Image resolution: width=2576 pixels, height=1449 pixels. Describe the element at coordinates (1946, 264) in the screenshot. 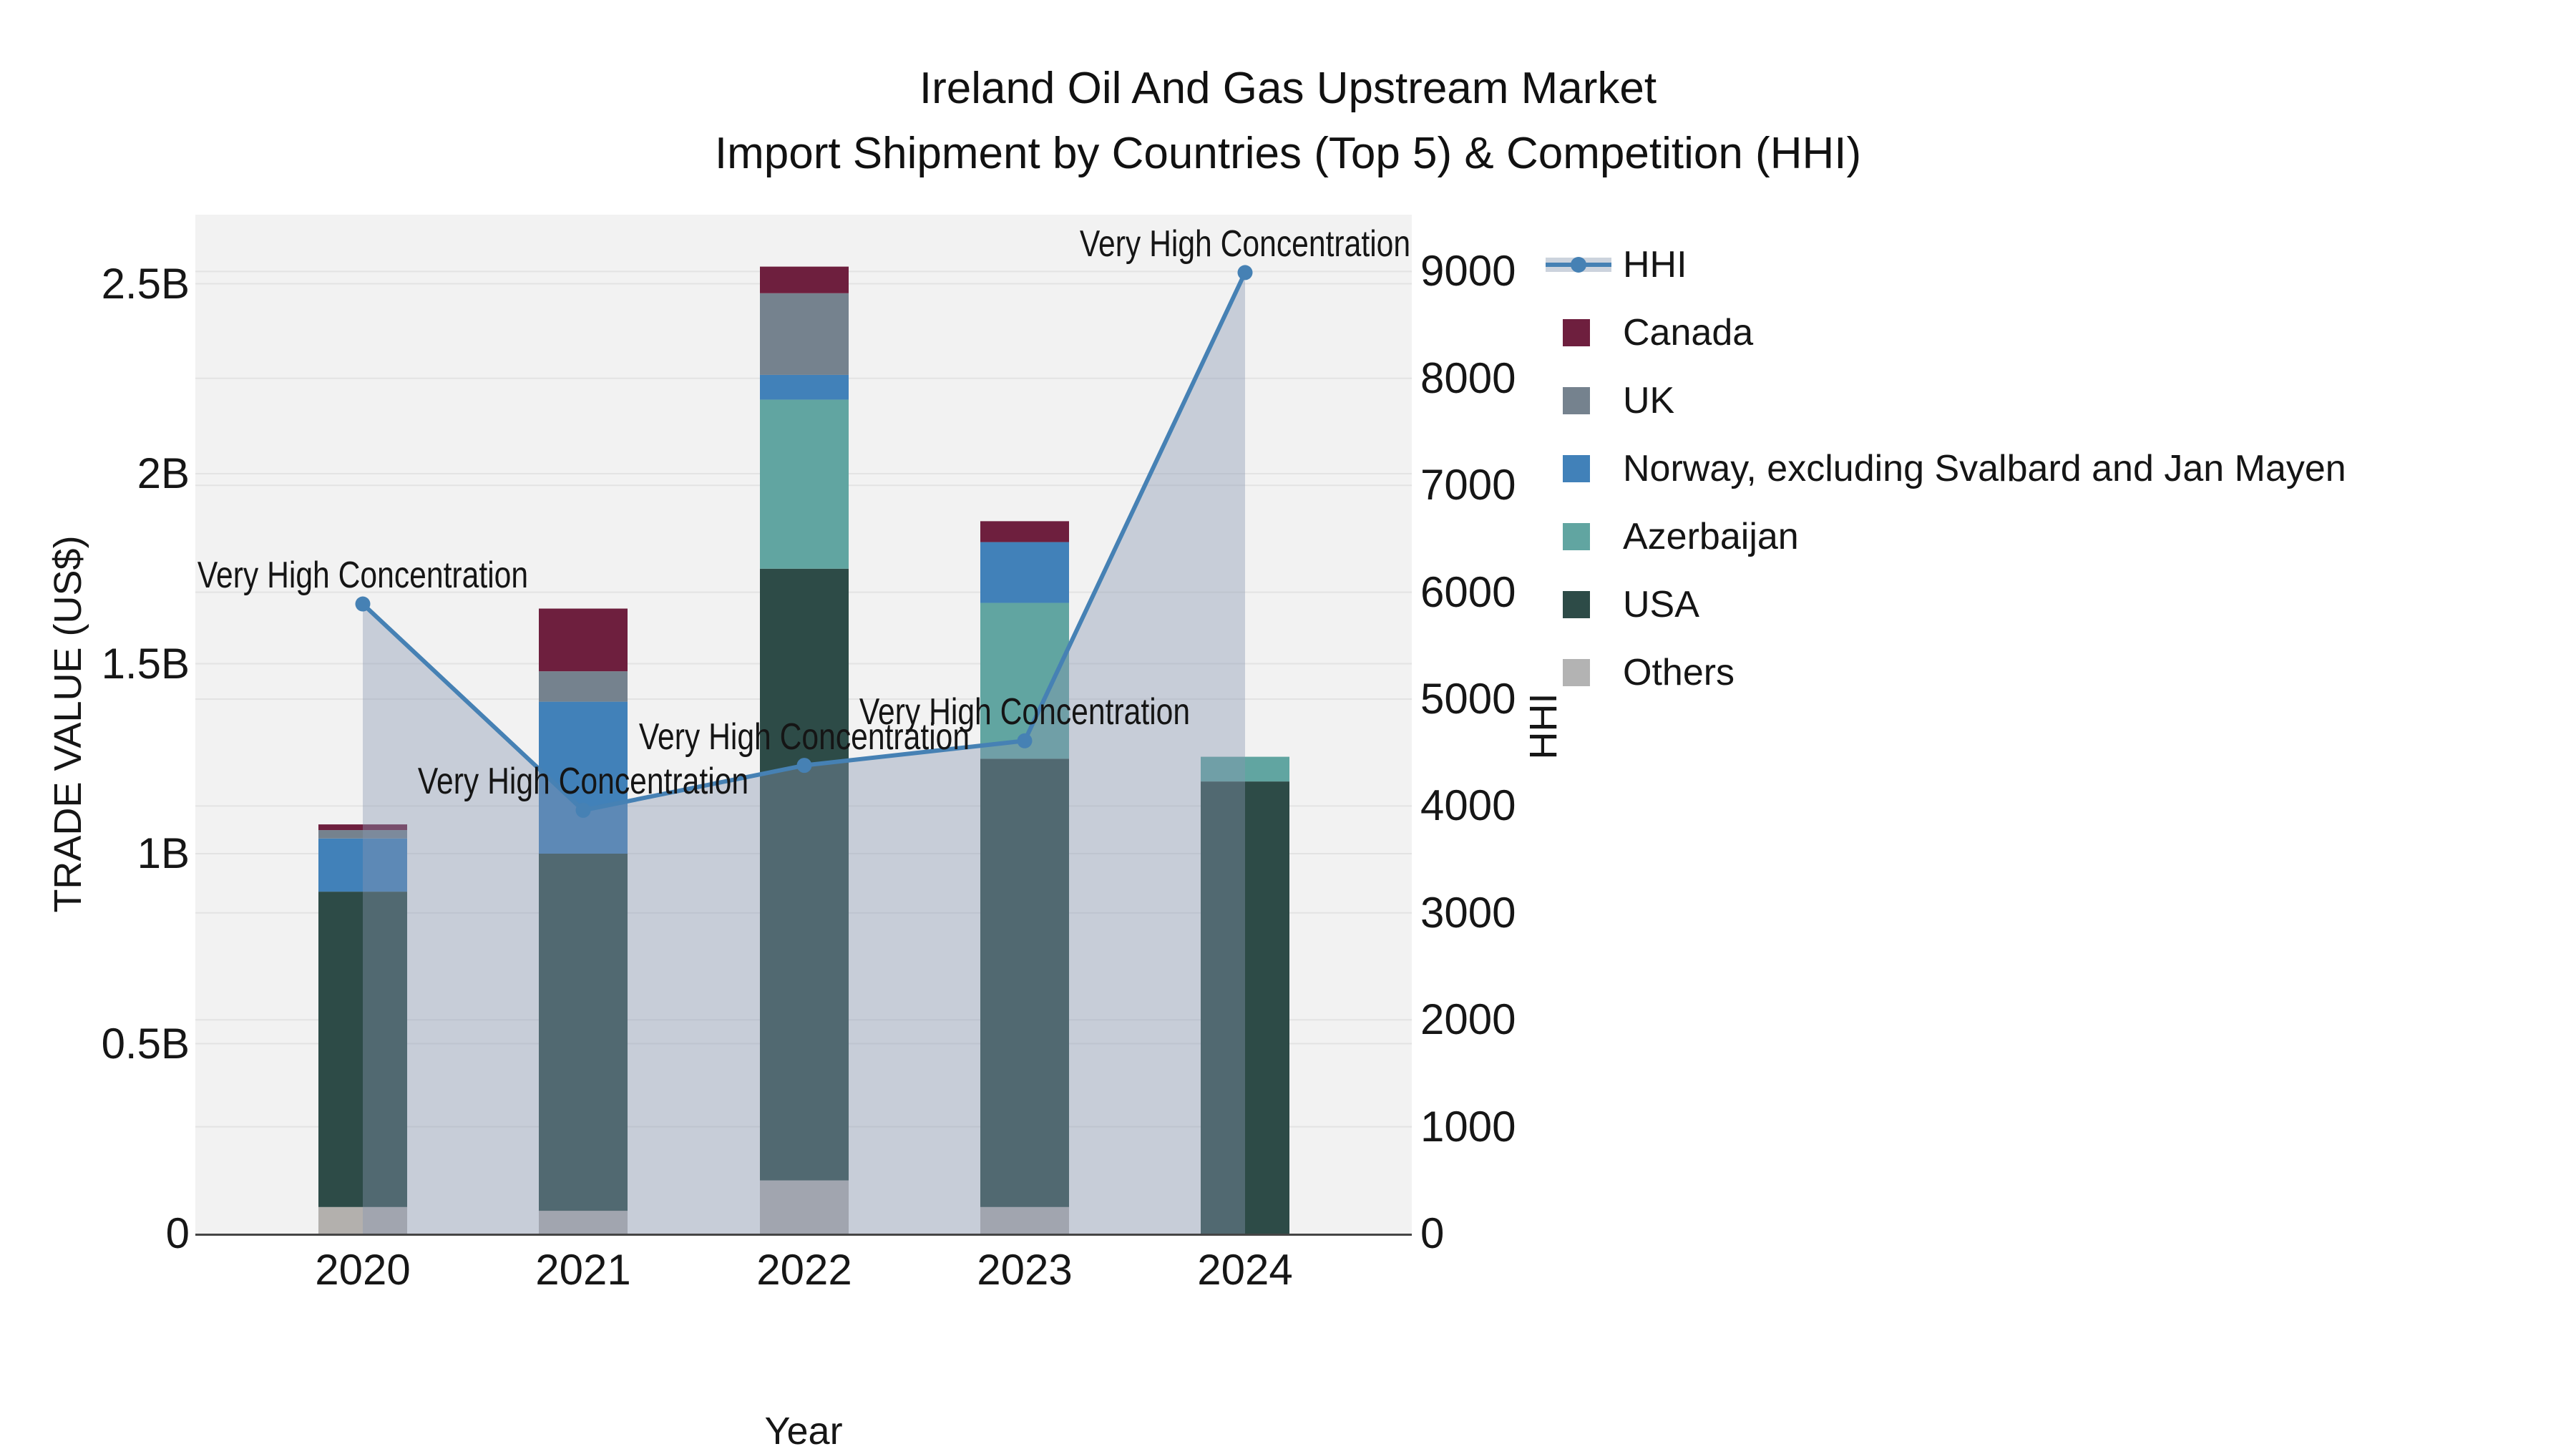

I see `legend-item-hhi: HHI` at that location.